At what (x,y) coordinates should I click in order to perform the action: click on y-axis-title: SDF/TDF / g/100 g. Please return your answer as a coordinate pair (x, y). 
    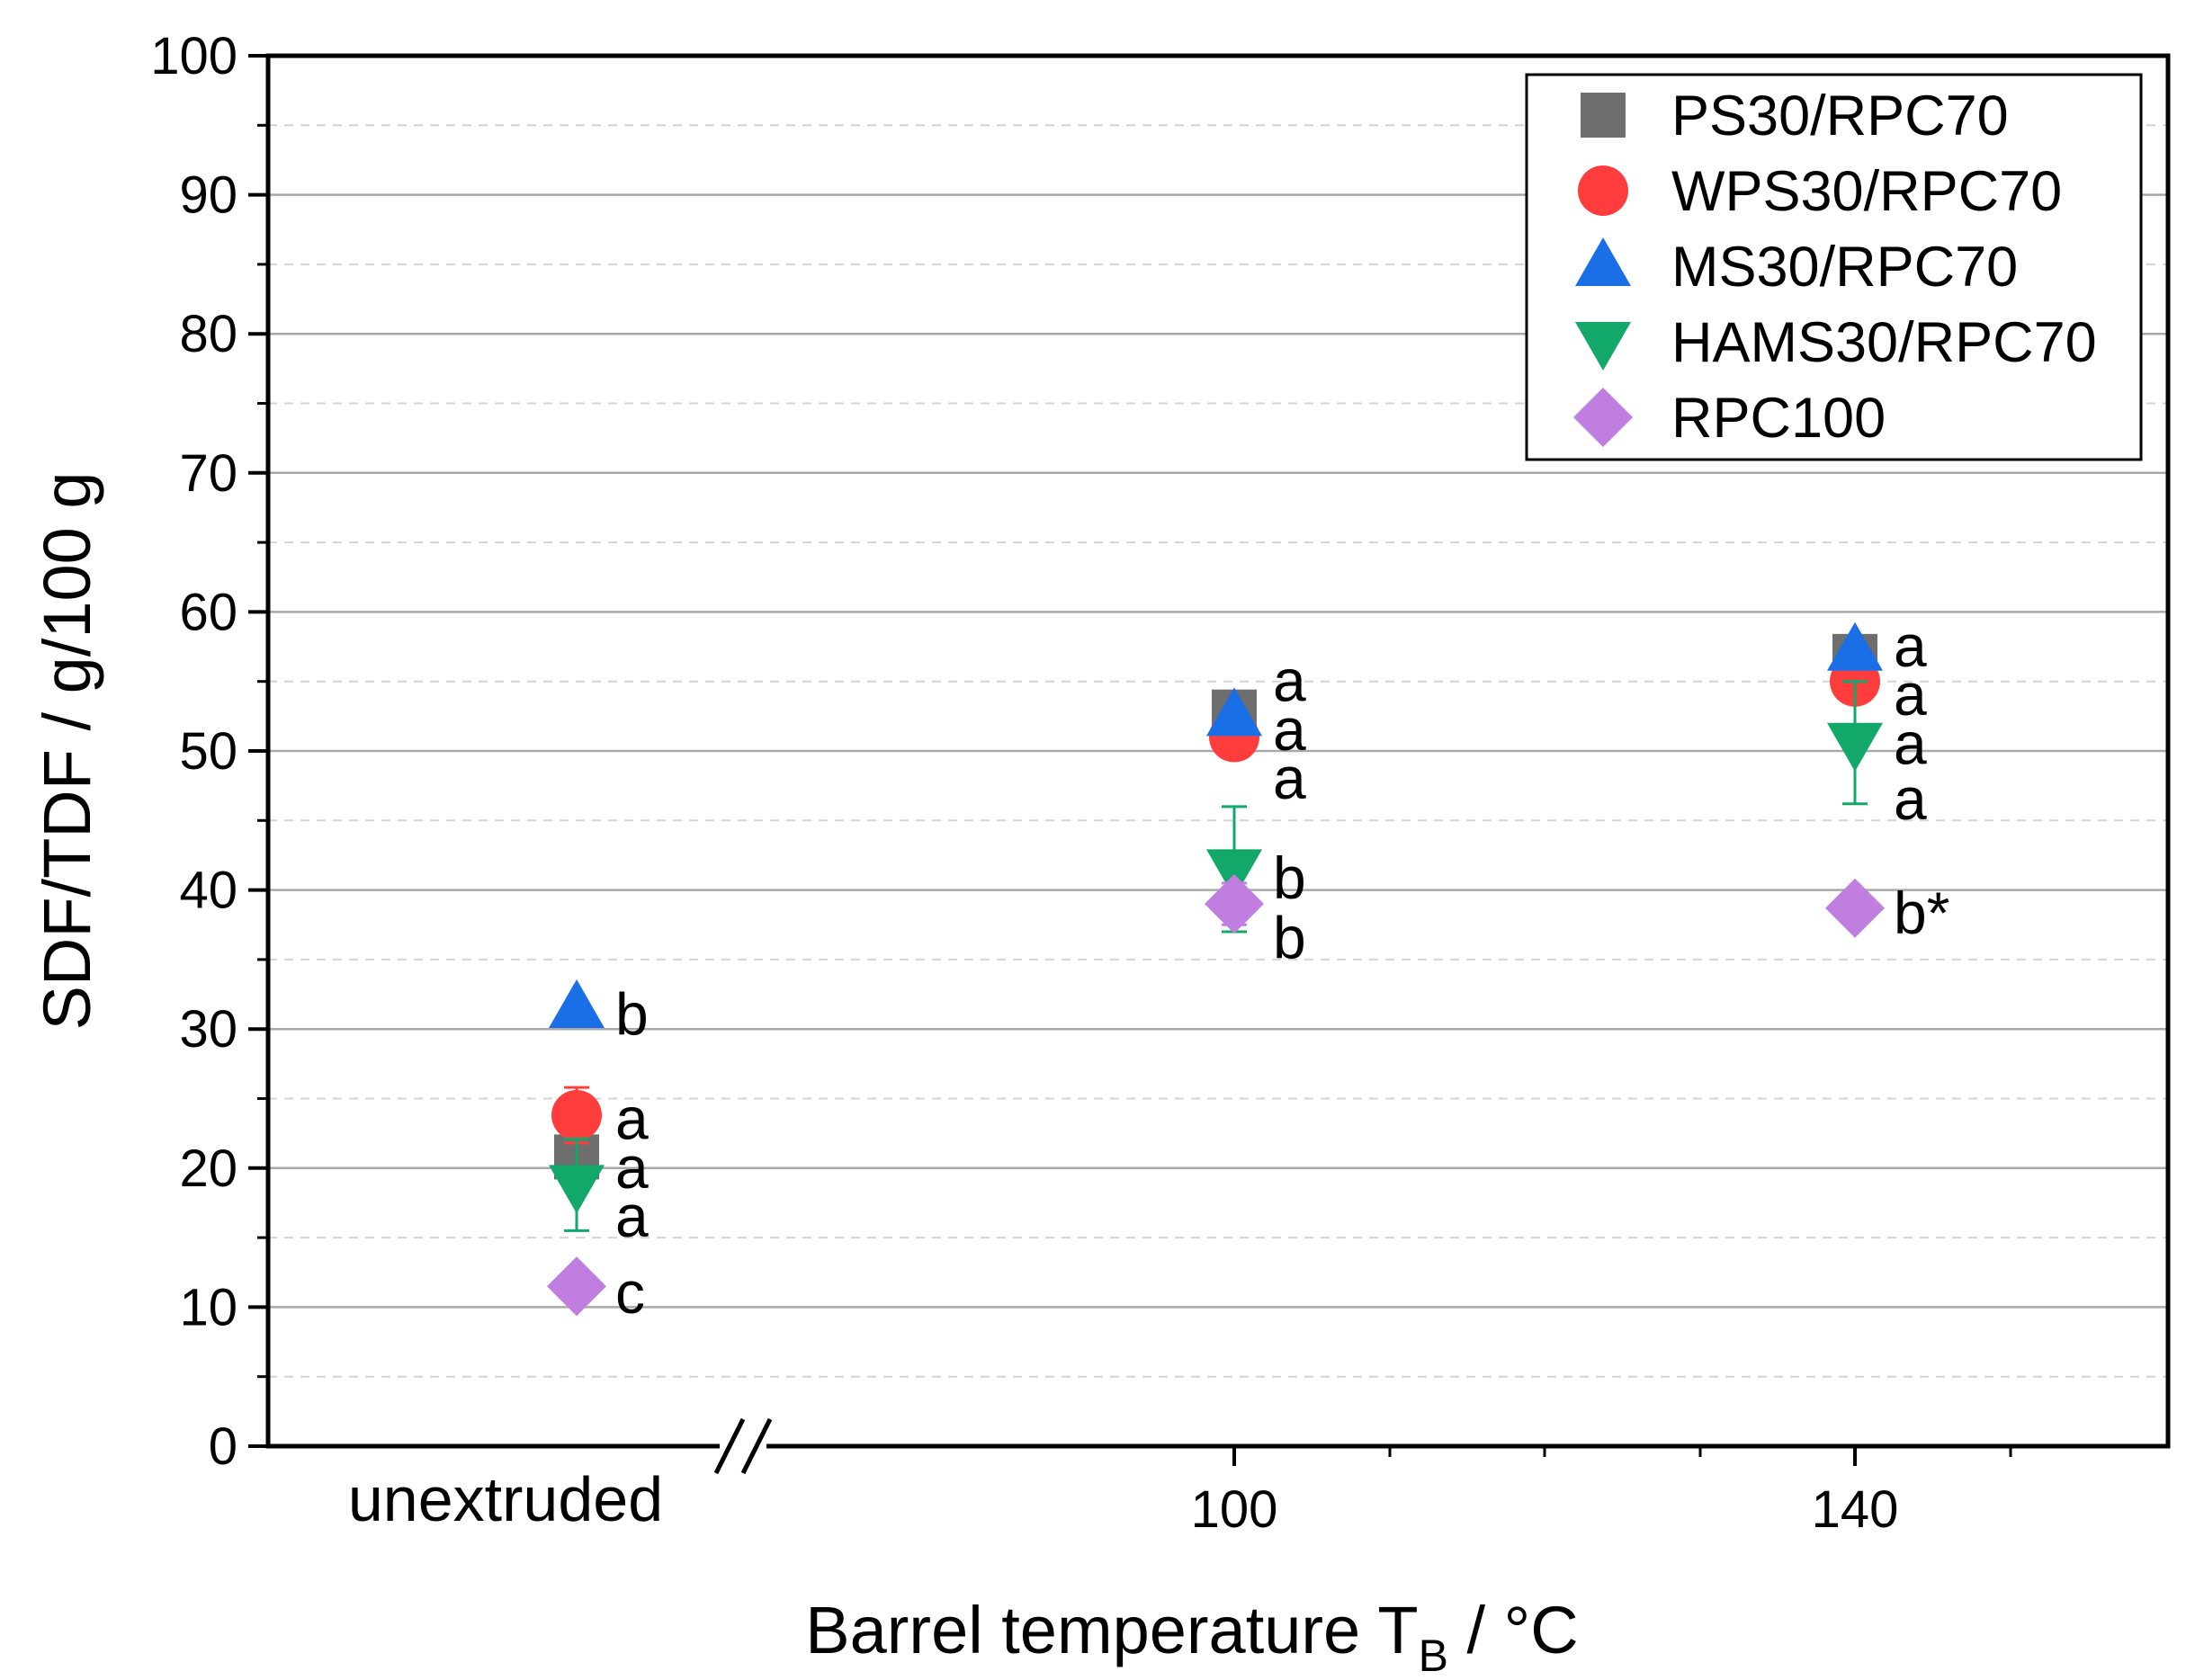
    Looking at the image, I should click on (67, 752).